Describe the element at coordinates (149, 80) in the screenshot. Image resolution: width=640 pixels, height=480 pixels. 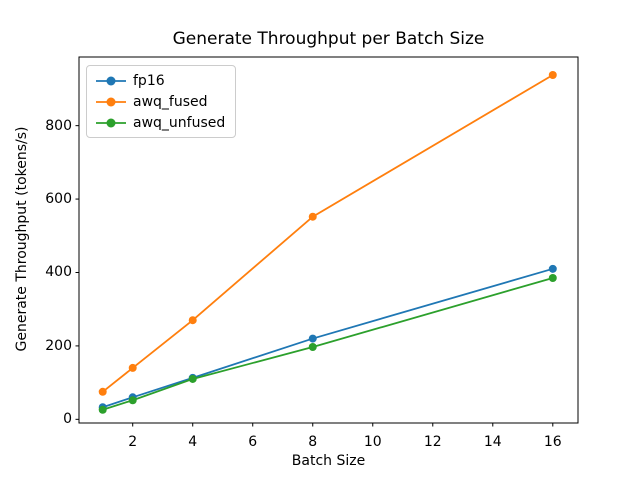
I see `legend-label-fp16: fp16` at that location.